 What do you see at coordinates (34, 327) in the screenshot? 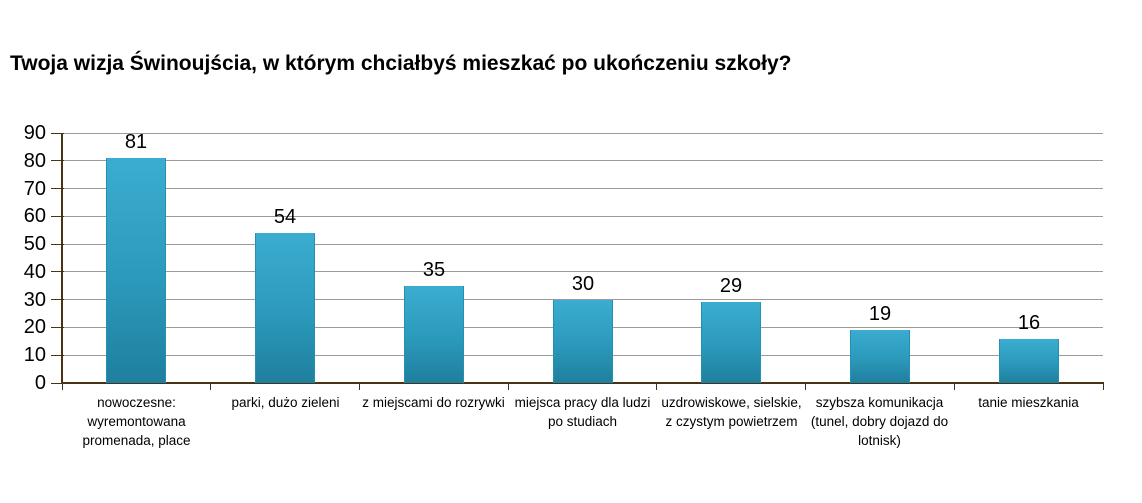
I see `y-tick-label: 20` at bounding box center [34, 327].